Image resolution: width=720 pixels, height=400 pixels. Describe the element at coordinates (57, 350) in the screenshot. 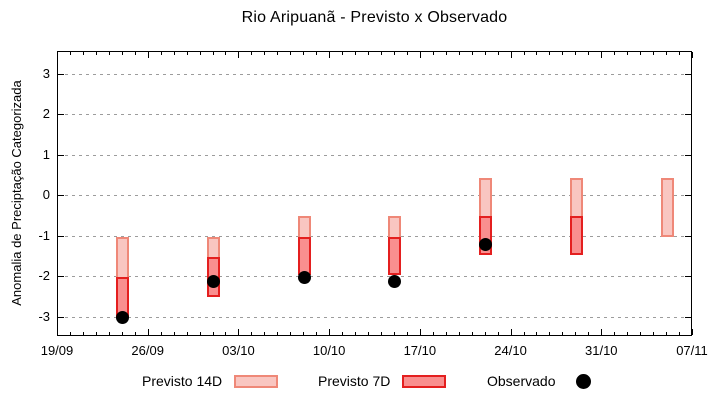

I see `x-tick-label: 19/09` at that location.